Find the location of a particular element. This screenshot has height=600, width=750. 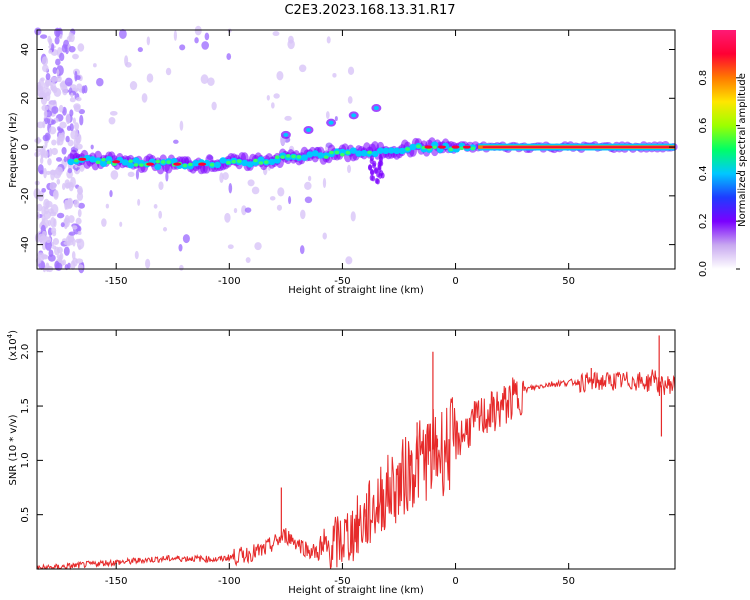

svg-text: (x104) is located at coordinates (12, 345).